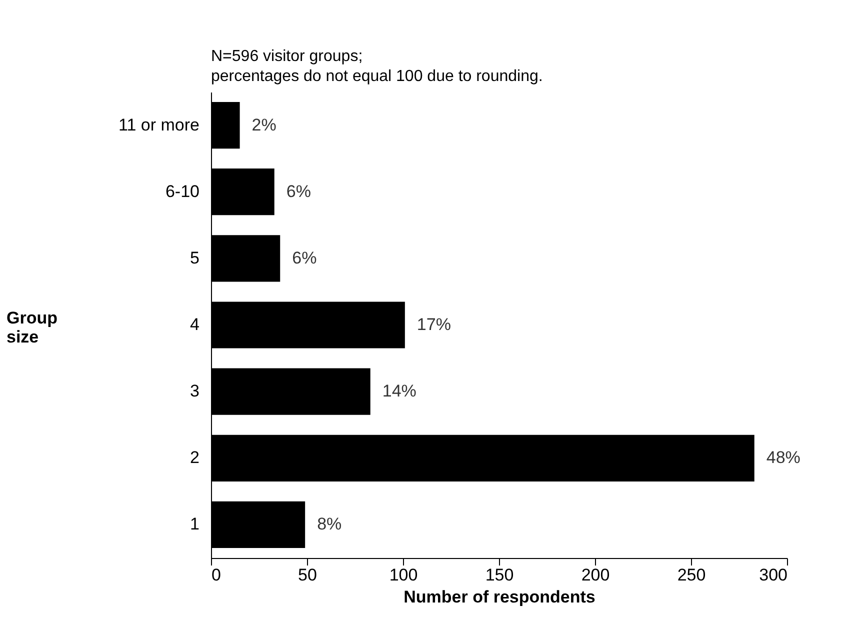 Image resolution: width=843 pixels, height=644 pixels. I want to click on annotation: 17%, so click(433, 324).